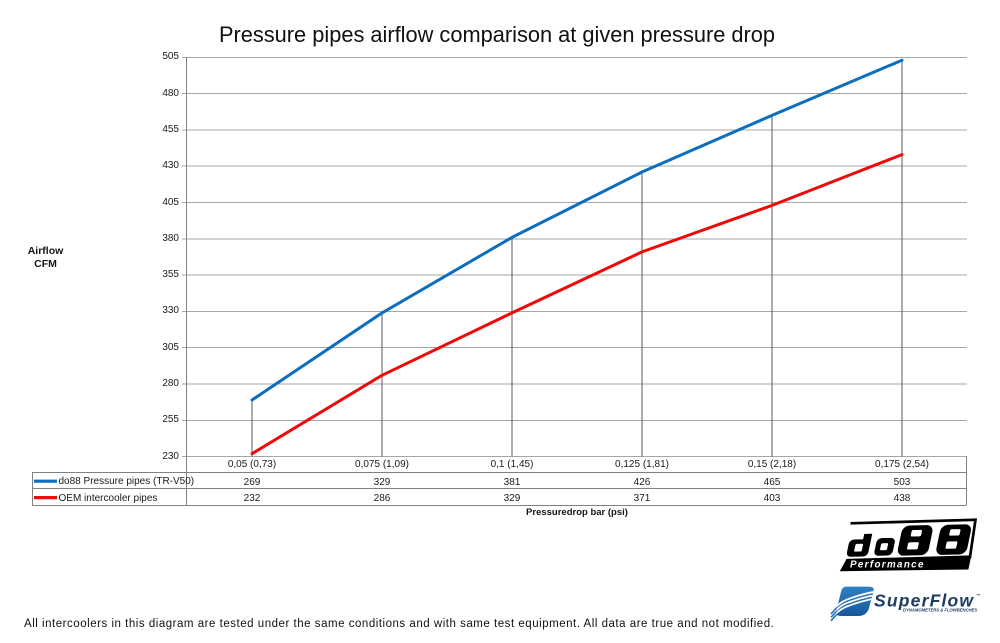 Image resolution: width=1000 pixels, height=643 pixels. What do you see at coordinates (978, 595) in the screenshot?
I see `svg-text: ™` at bounding box center [978, 595].